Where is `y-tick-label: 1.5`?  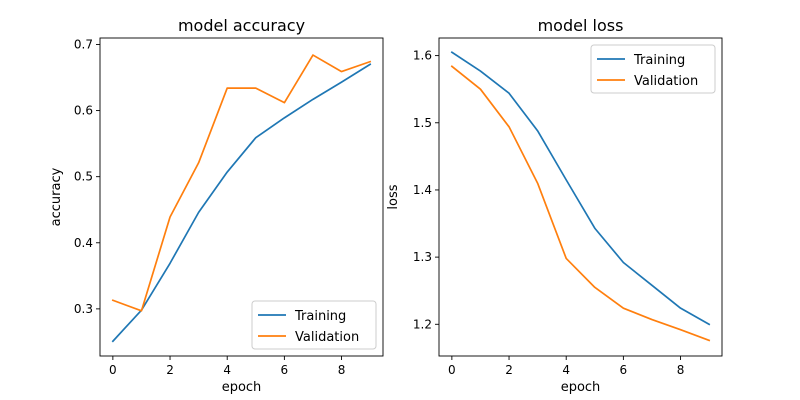
y-tick-label: 1.5 is located at coordinates (422, 123).